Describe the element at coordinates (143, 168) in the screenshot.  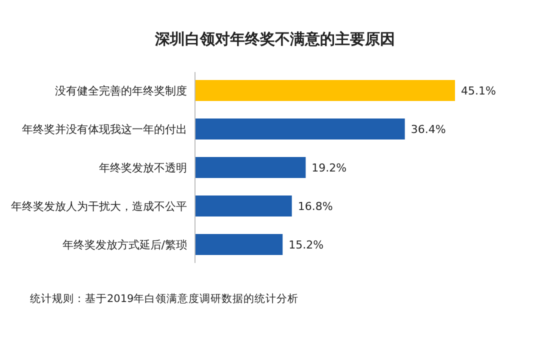
I see `y-tick-label: 年终奖发放不透明` at that location.